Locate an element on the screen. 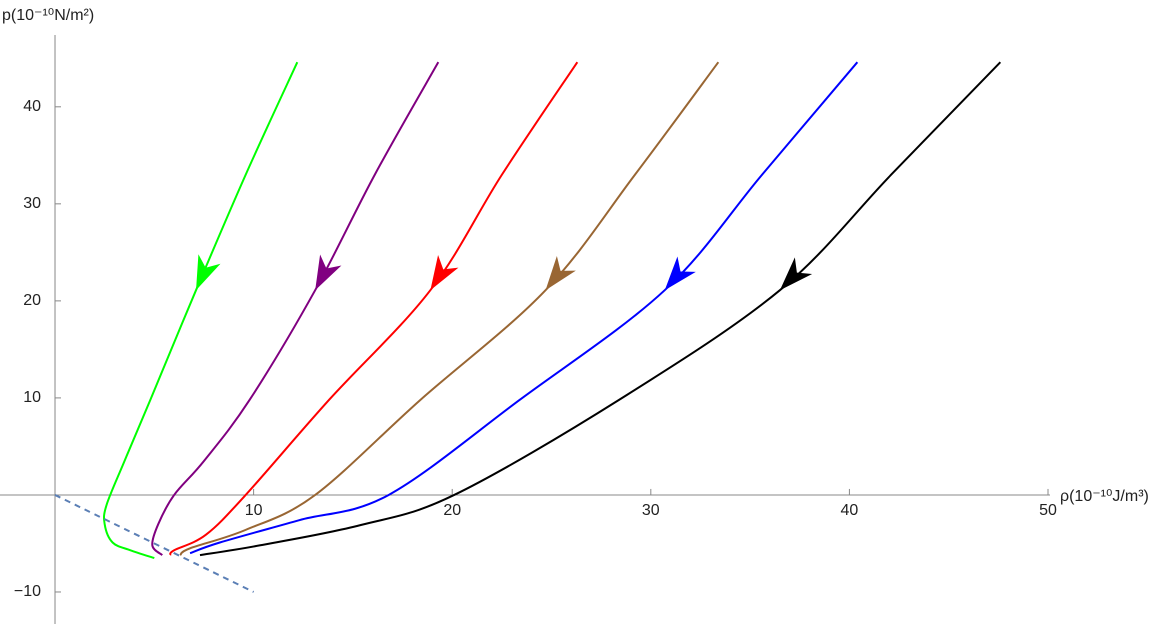 The width and height of the screenshot is (1167, 624). y-axis-label: p(10⁻¹⁰N/m²) is located at coordinates (48, 15).